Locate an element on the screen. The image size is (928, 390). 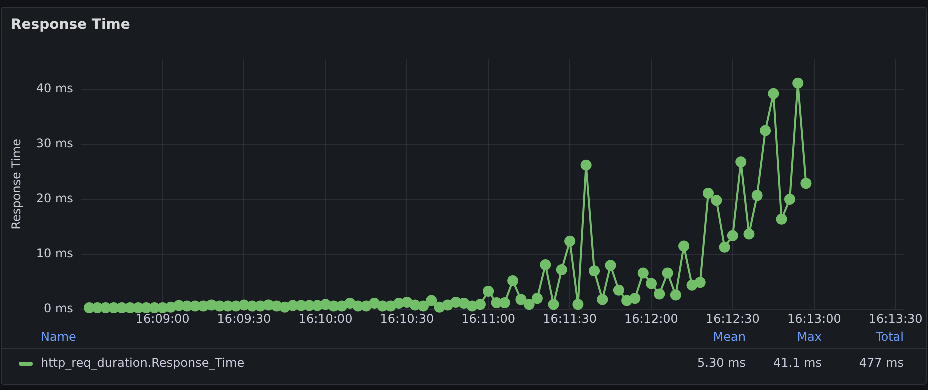
x-tick-label: 16:12:00 is located at coordinates (651, 319).